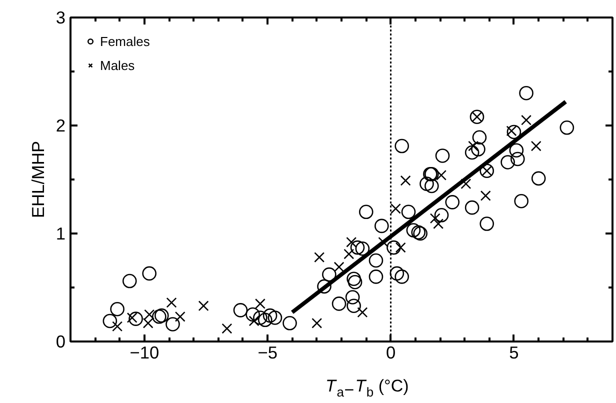  What do you see at coordinates (391, 352) in the screenshot?
I see `x-tick-label: 0` at bounding box center [391, 352].